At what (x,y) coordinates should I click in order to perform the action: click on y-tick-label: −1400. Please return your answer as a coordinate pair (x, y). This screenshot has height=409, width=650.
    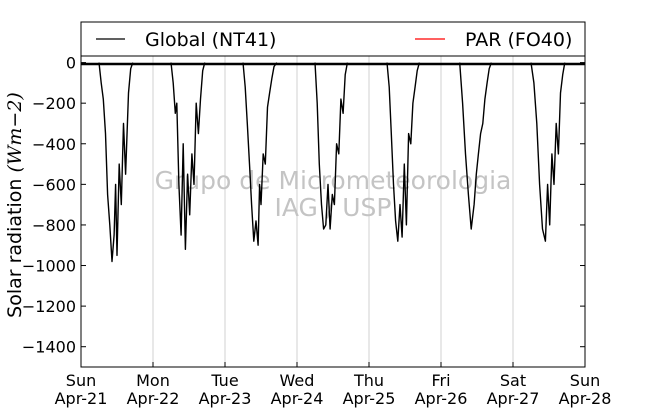
    Looking at the image, I should click on (49, 347).